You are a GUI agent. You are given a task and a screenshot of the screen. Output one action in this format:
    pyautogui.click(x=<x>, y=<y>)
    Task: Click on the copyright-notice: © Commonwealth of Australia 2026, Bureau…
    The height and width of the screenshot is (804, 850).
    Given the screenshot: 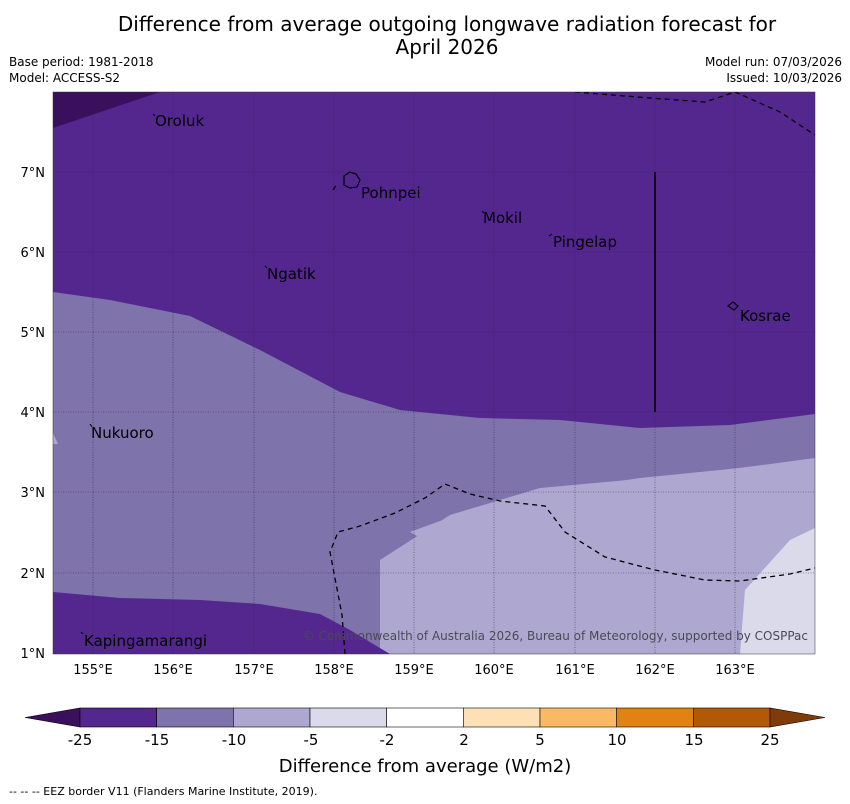 What is the action you would take?
    pyautogui.click(x=555, y=636)
    